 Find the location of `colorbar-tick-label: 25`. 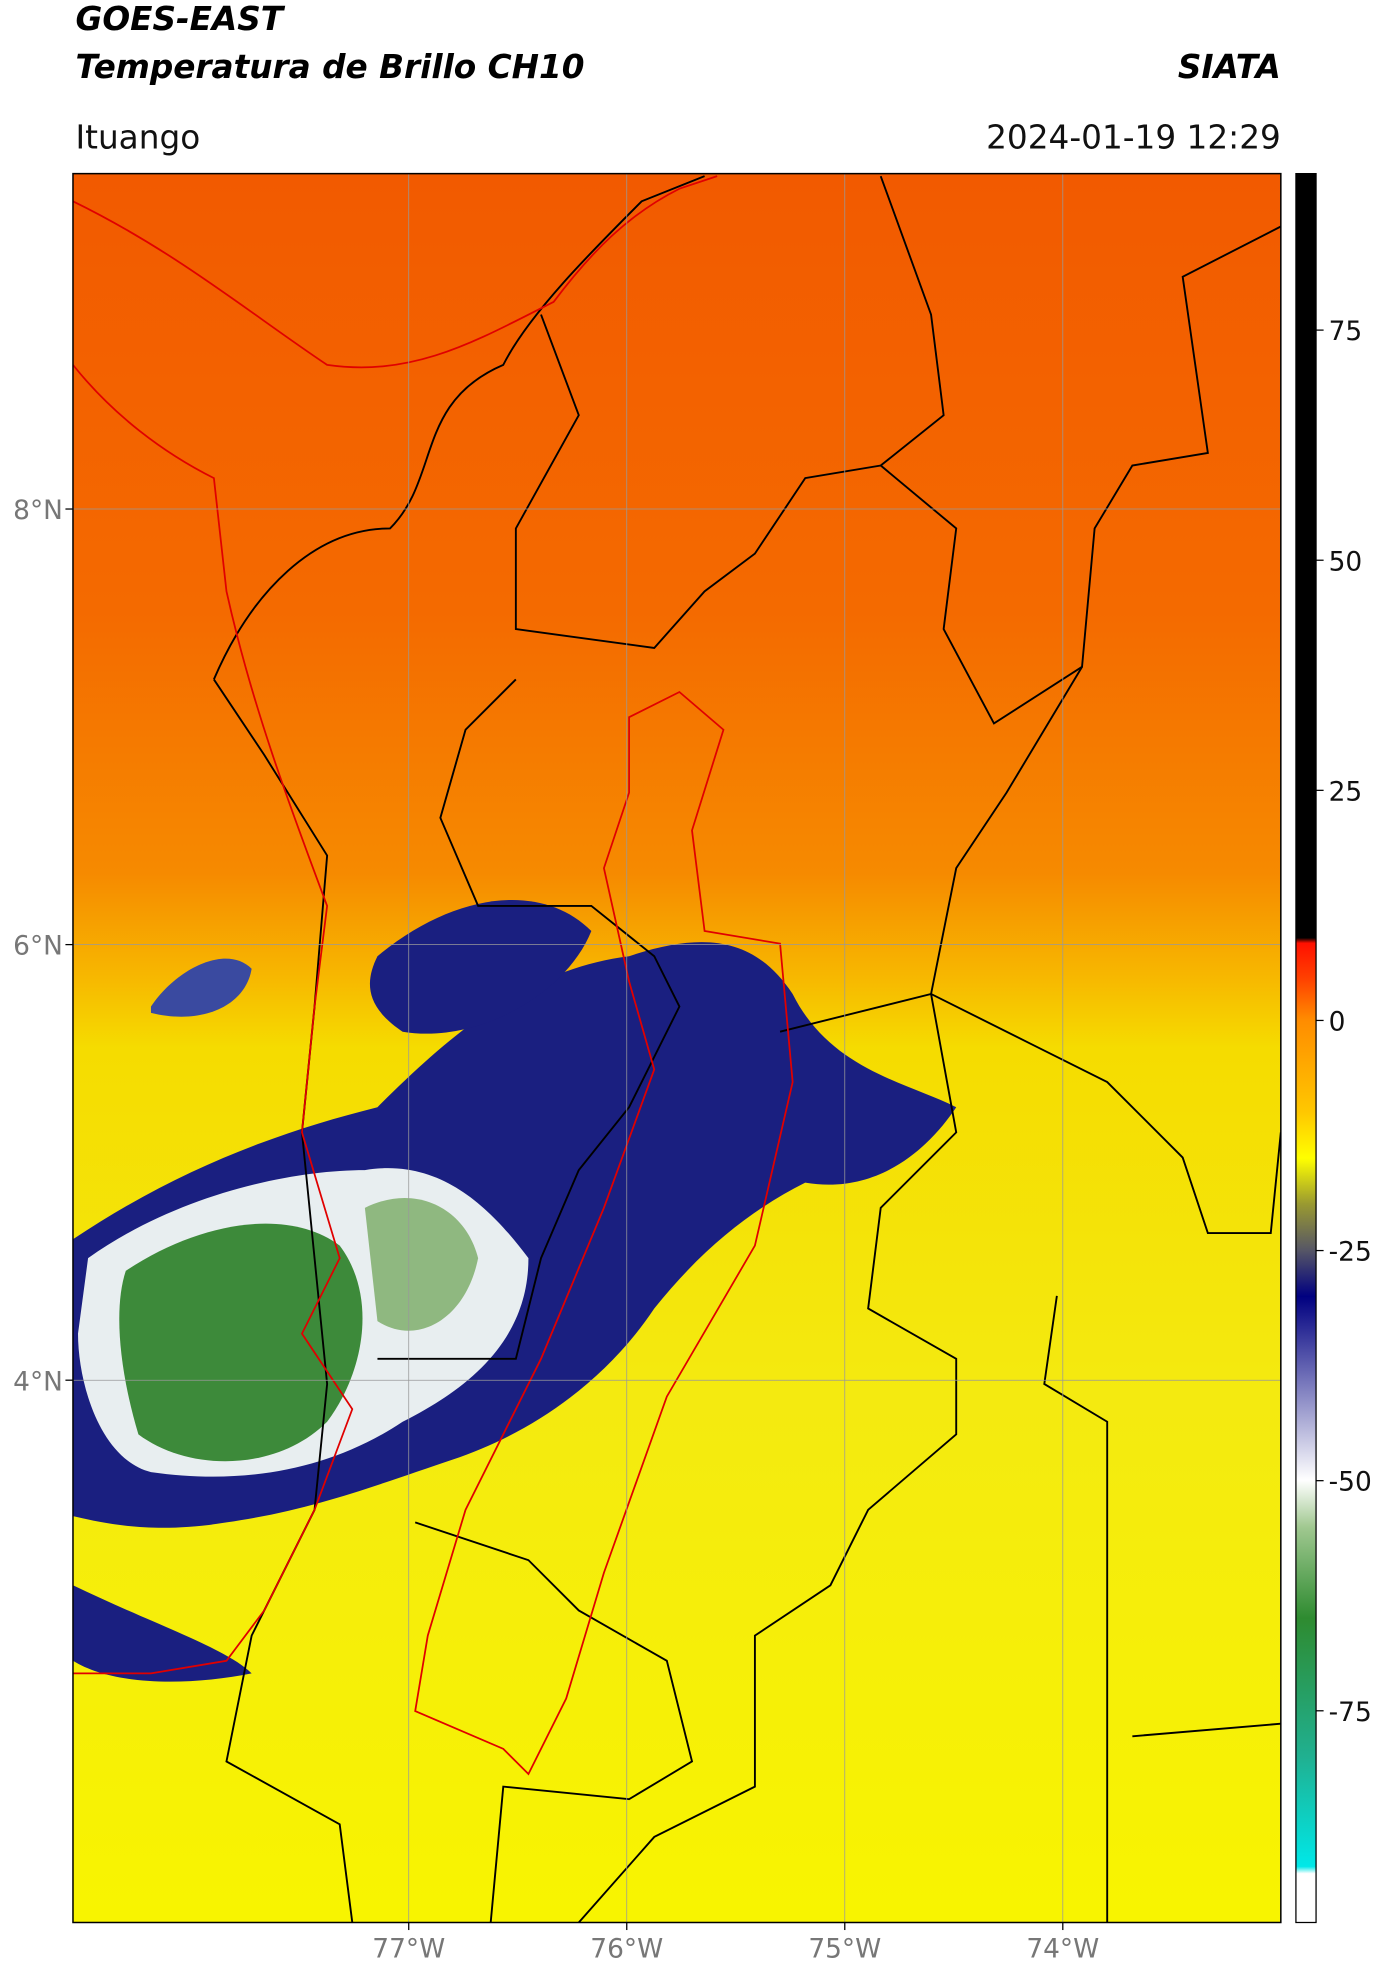

colorbar-tick-label: 25 is located at coordinates (1346, 791).